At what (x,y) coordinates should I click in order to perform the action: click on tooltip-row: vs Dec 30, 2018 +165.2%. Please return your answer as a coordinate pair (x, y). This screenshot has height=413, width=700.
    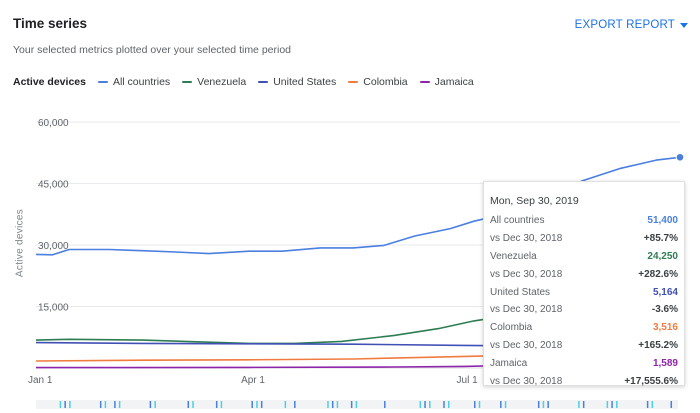
    Looking at the image, I should click on (584, 346).